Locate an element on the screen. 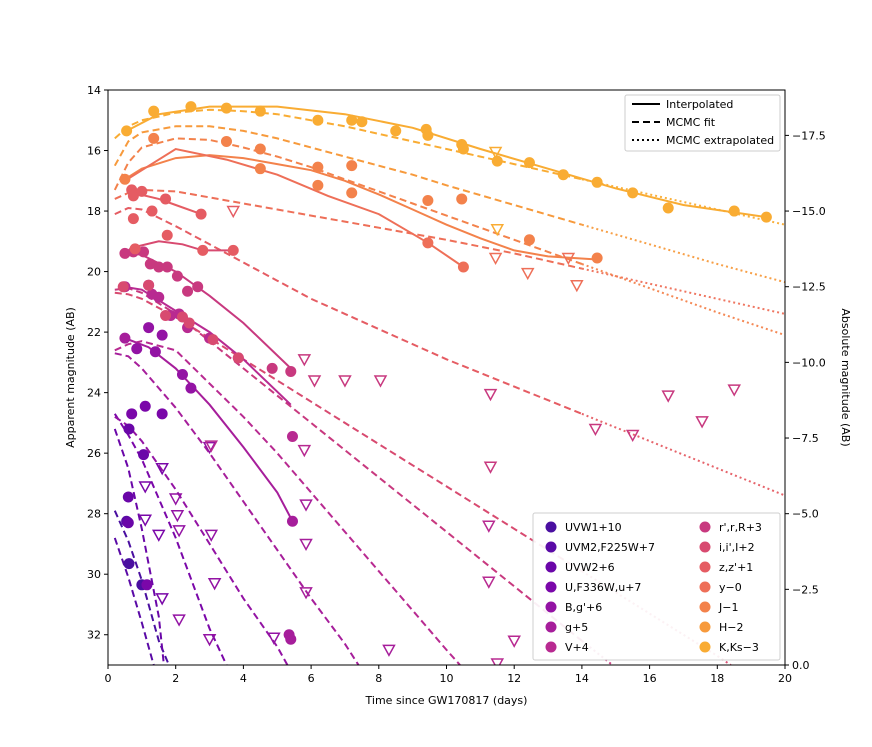 Image resolution: width=872 pixels, height=747 pixels. series-legend-label: J−1 is located at coordinates (728, 607).